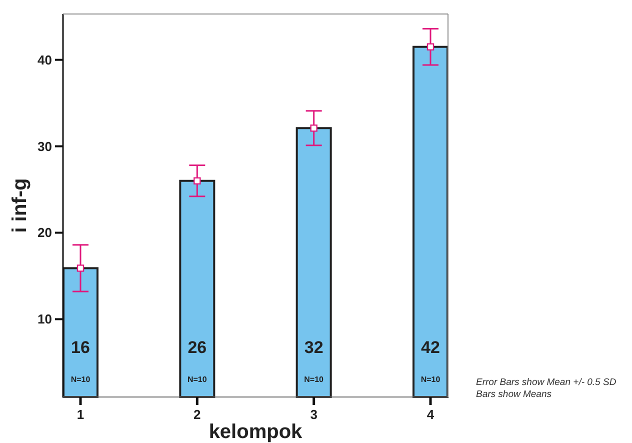 The image size is (632, 443). What do you see at coordinates (430, 414) in the screenshot?
I see `x-tick-label: 4` at bounding box center [430, 414].